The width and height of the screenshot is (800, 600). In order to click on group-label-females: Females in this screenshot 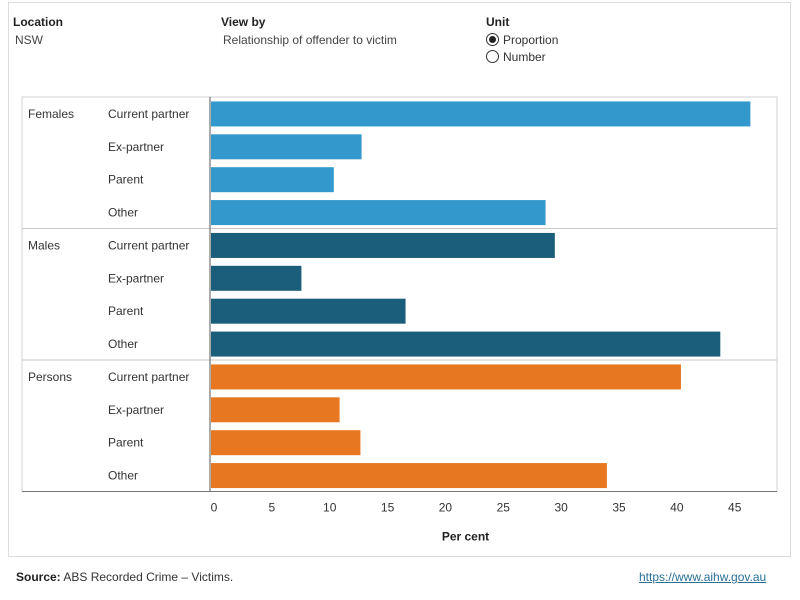, I will do `click(51, 114)`.